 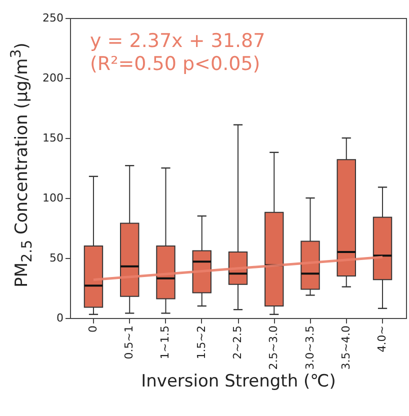 What do you see at coordinates (309, 348) in the screenshot?
I see `x-tick-label: 3.0~3.5` at bounding box center [309, 348].